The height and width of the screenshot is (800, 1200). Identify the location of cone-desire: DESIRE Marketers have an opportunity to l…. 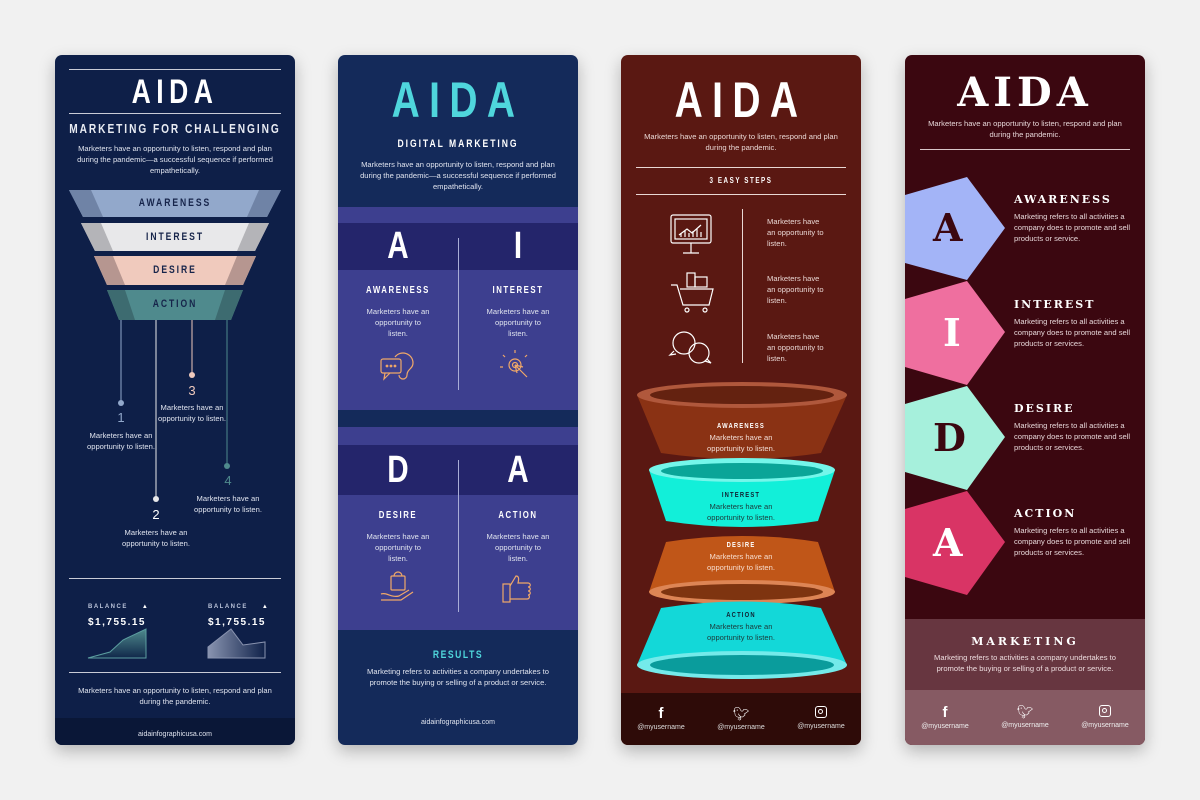
(741, 556).